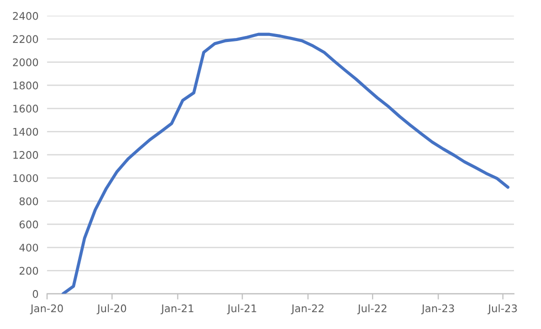  Describe the element at coordinates (307, 309) in the screenshot. I see `x-tick-label: Jan-22` at that location.